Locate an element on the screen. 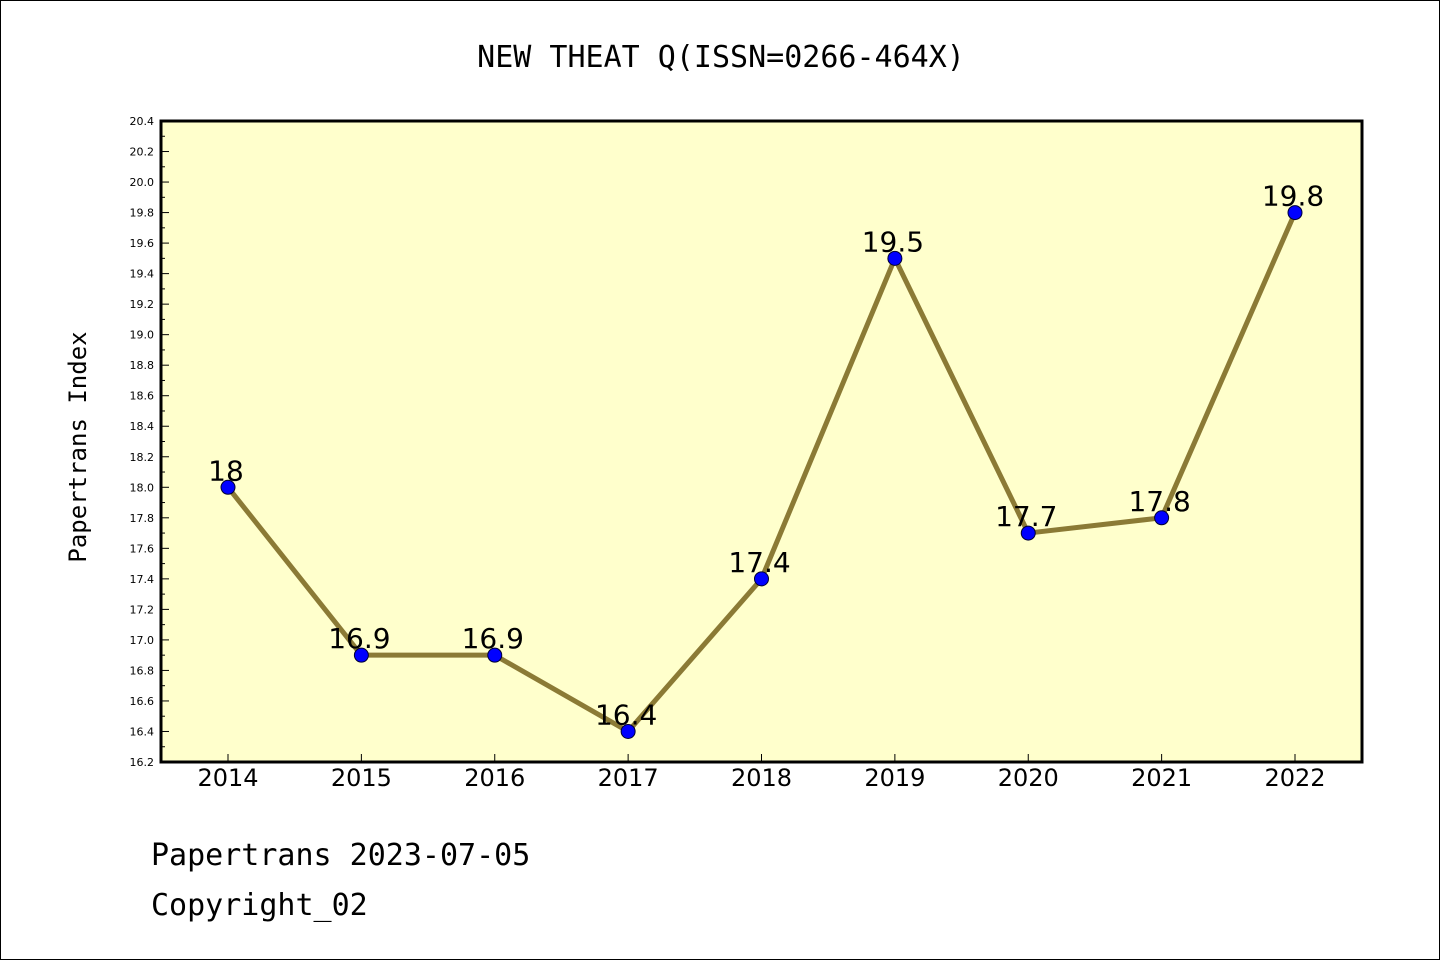 This screenshot has width=1440, height=961. y-tick-label: 19.0 is located at coordinates (142, 335).